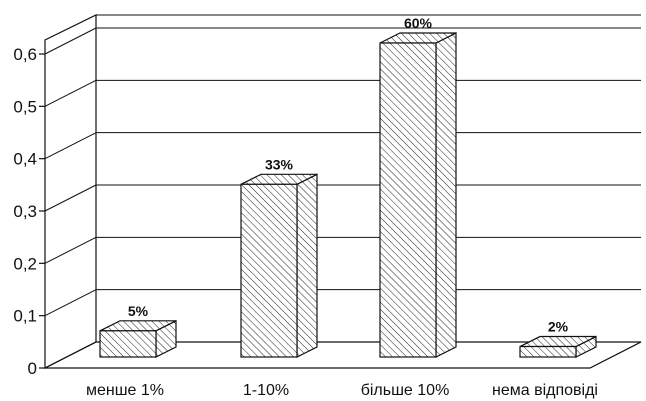 This screenshot has height=401, width=646. What do you see at coordinates (25, 159) in the screenshot?
I see `y-tick-label: 0,4` at bounding box center [25, 159].